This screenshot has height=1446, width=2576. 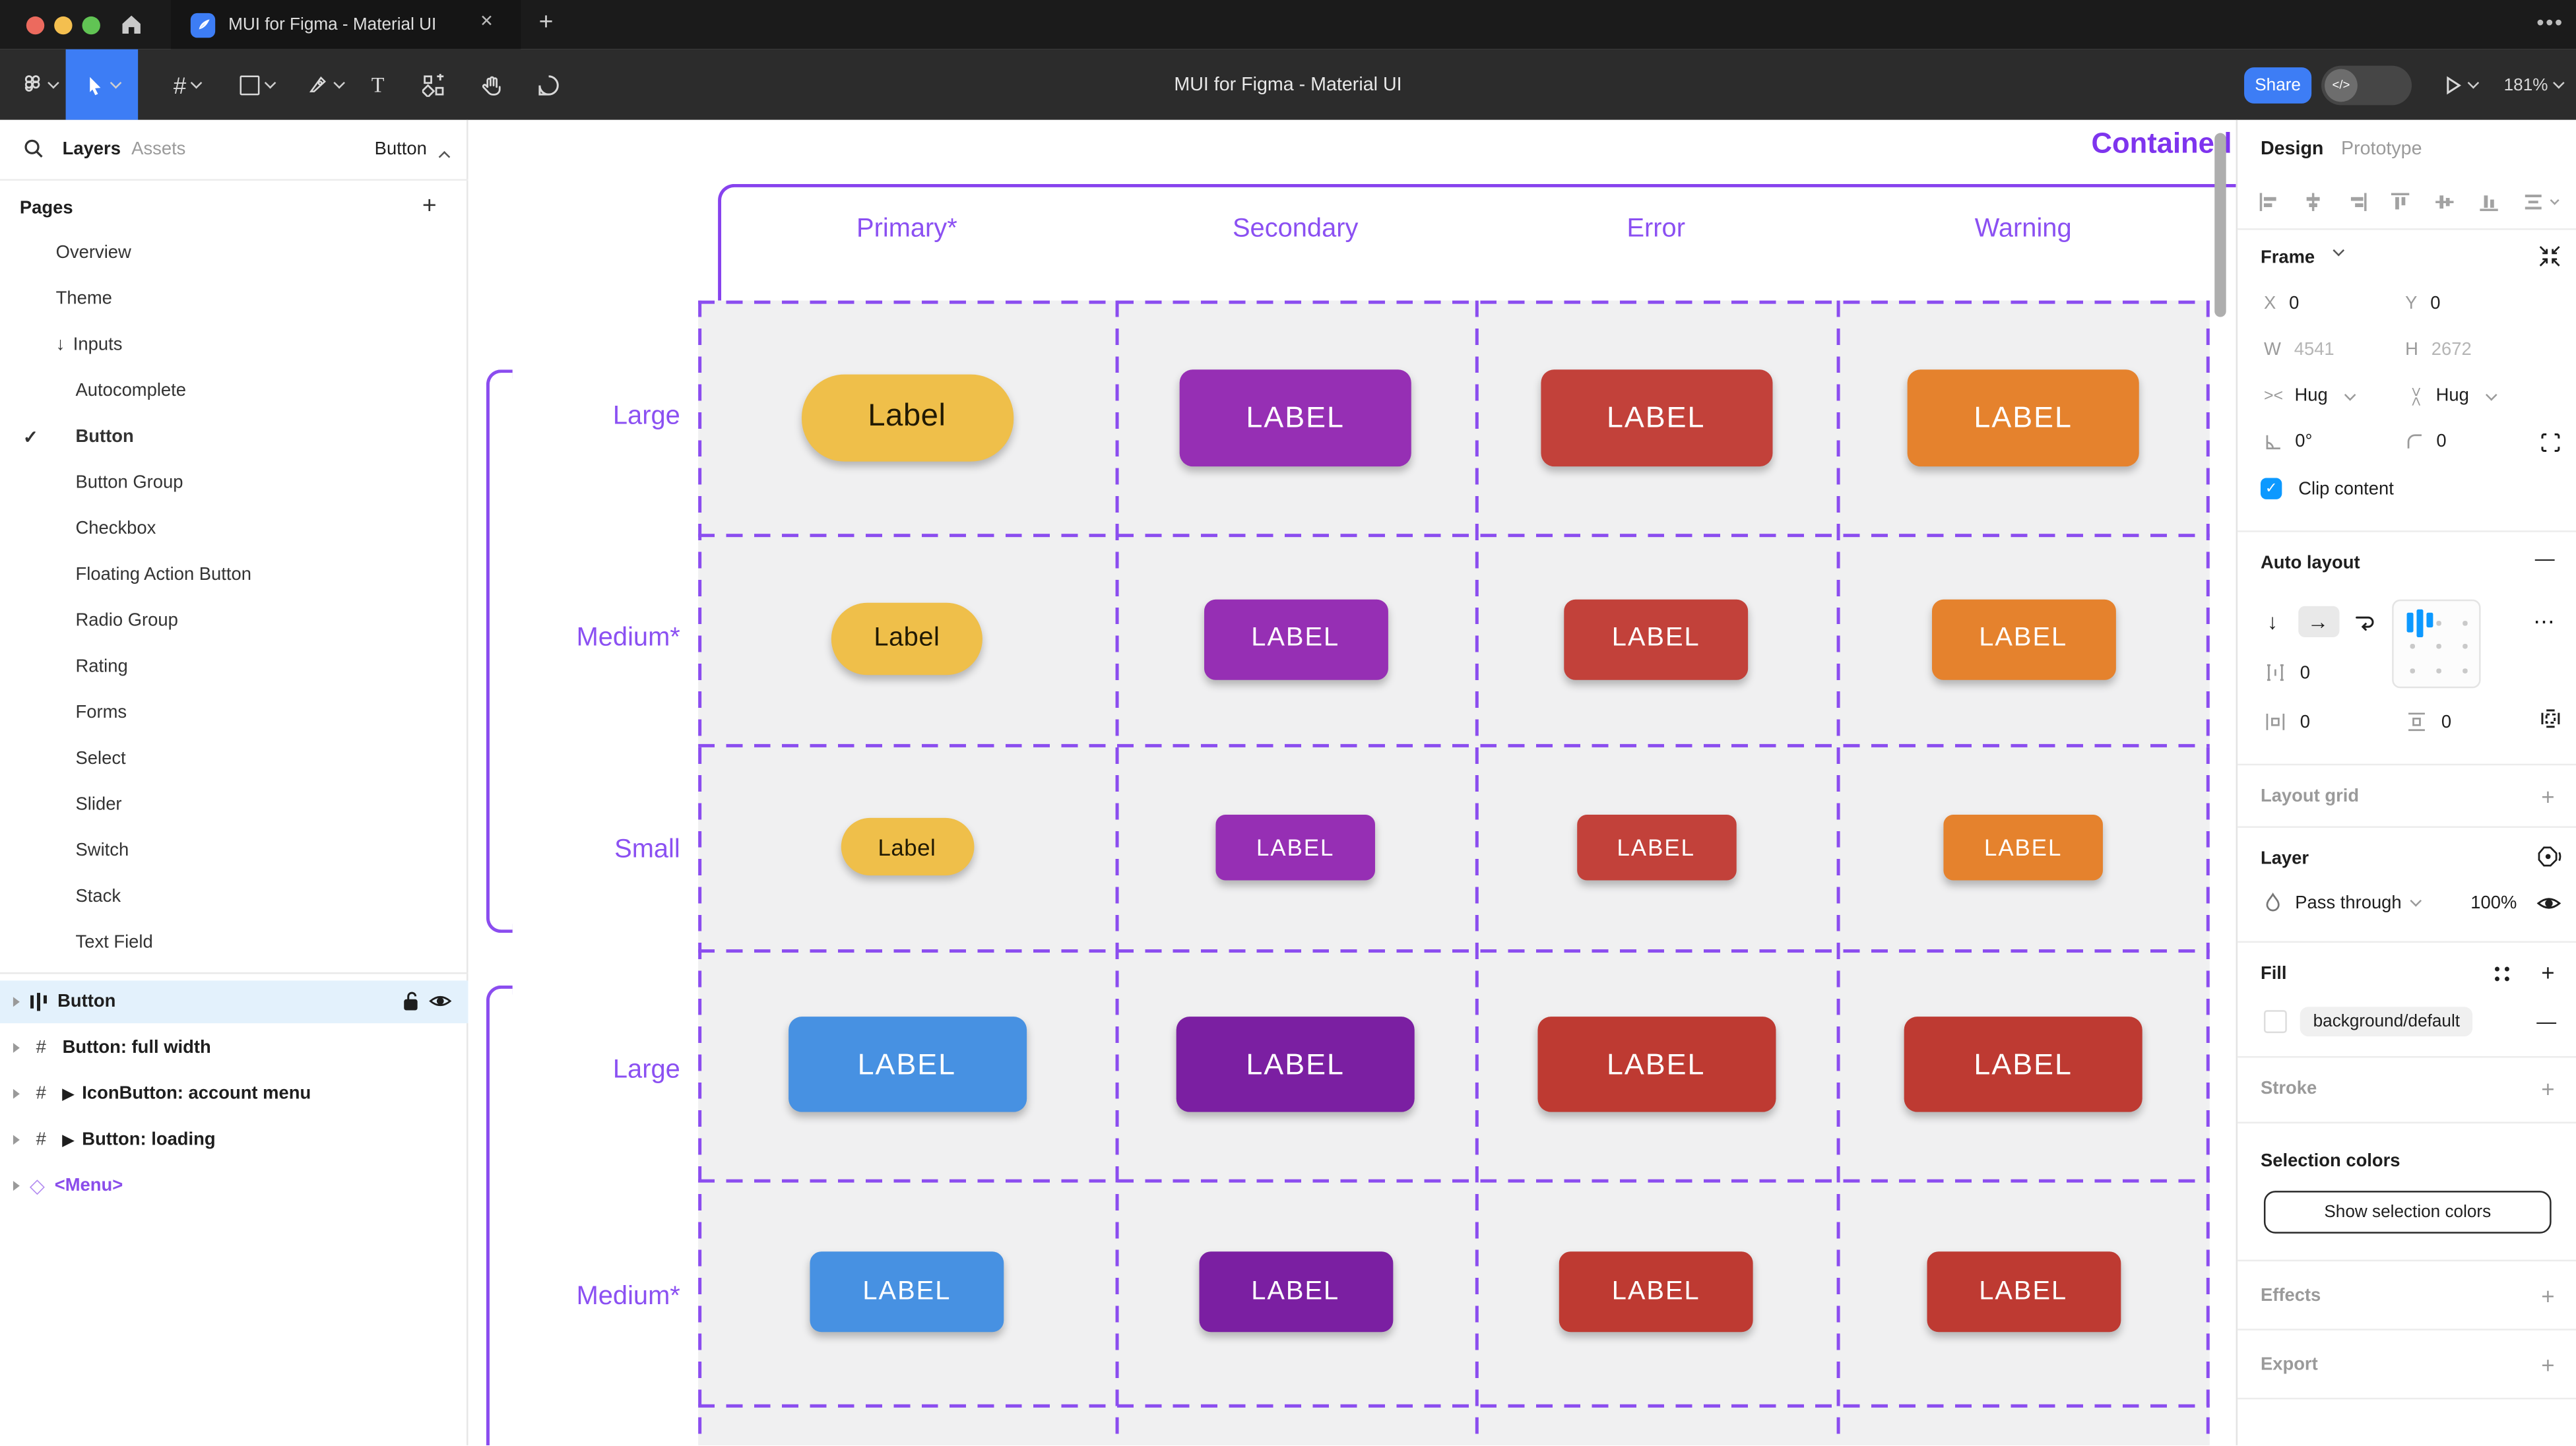 What do you see at coordinates (234, 1185) in the screenshot?
I see `layer-row-menu-instance: ◇ <Menu>` at bounding box center [234, 1185].